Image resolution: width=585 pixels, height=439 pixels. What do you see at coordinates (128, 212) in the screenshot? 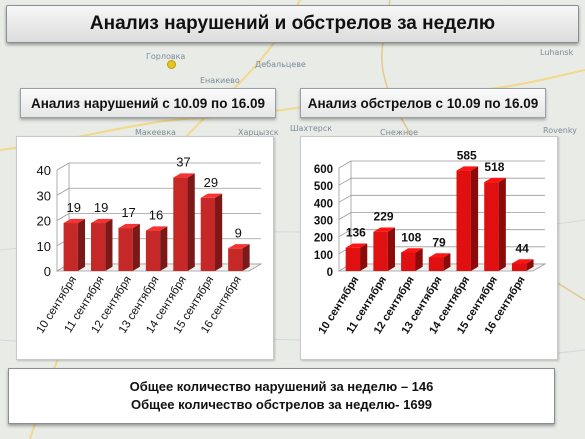
I see `data-label: 17` at bounding box center [128, 212].